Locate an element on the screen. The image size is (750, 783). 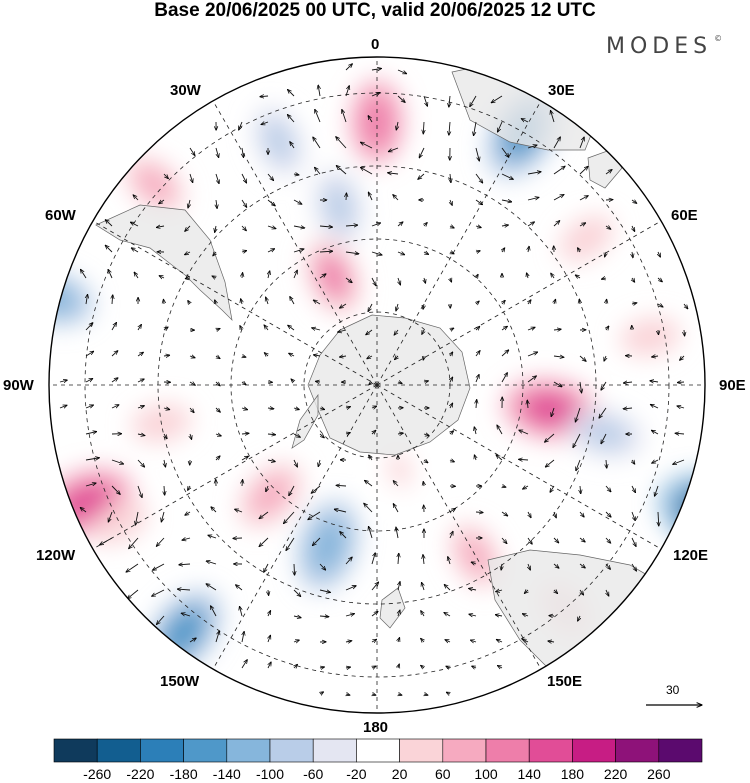
lon-label-90w: 90W is located at coordinates (18, 385).